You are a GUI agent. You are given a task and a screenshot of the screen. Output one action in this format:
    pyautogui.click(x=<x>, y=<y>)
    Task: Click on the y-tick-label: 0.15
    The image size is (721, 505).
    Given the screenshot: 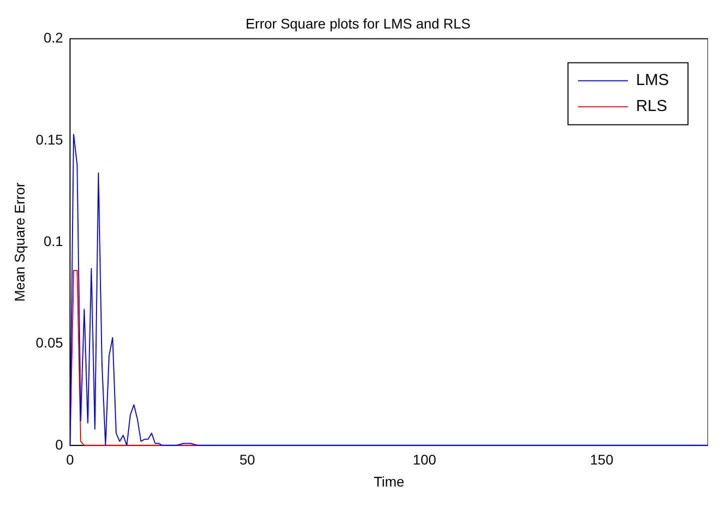 What is the action you would take?
    pyautogui.click(x=50, y=139)
    